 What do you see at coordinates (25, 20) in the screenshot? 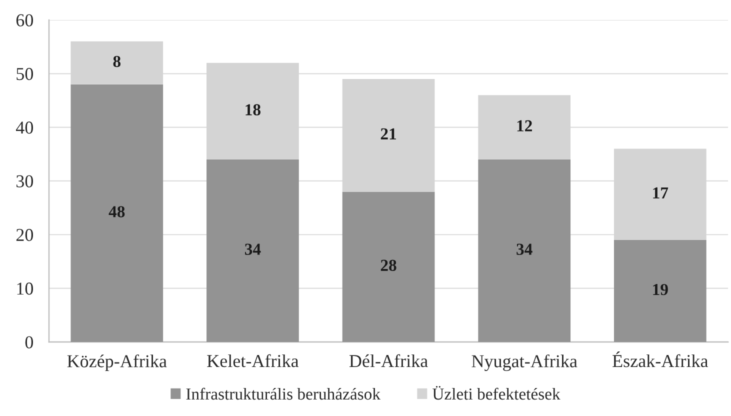
I see `y-tick-label: 60` at bounding box center [25, 20].